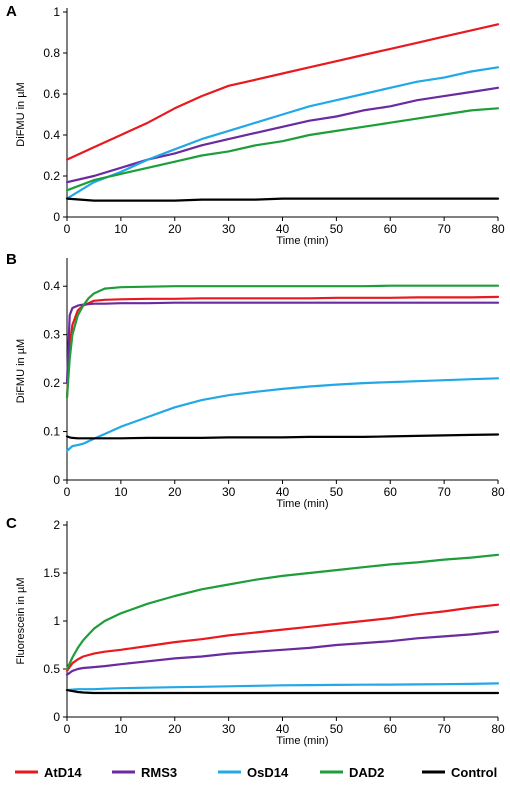 This screenshot has height=789, width=510. Describe the element at coordinates (268, 772) in the screenshot. I see `legend-label-osd14: OsD14` at that location.